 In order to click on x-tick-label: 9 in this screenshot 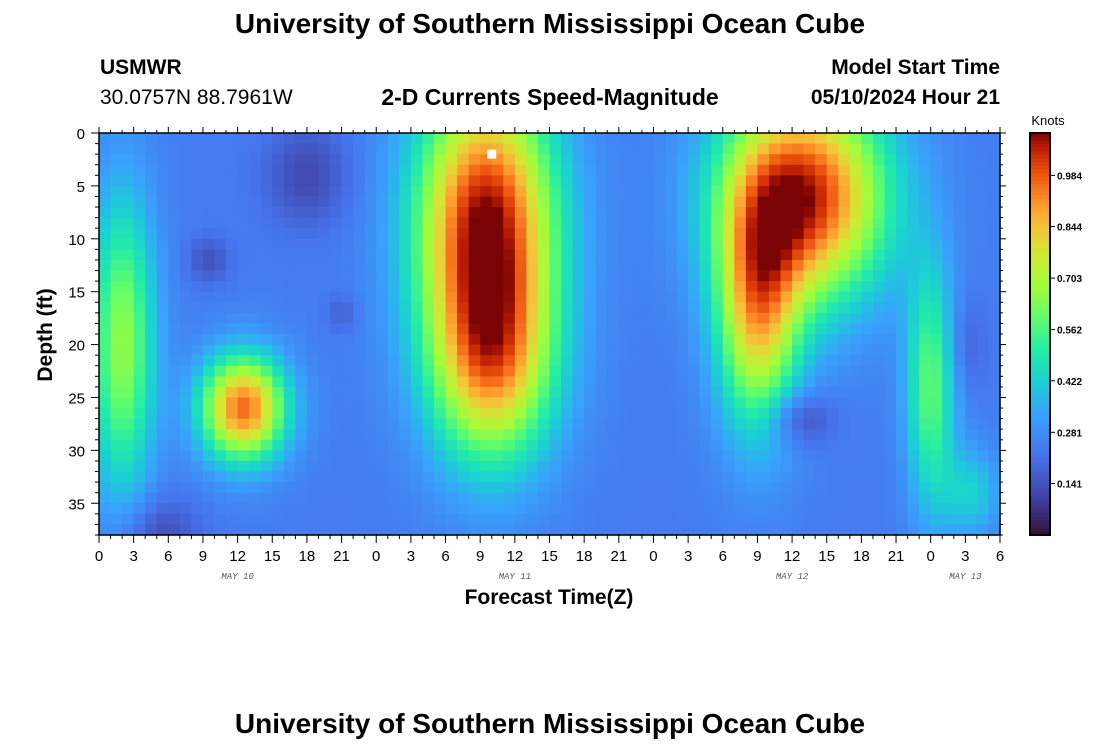, I will do `click(757, 556)`.